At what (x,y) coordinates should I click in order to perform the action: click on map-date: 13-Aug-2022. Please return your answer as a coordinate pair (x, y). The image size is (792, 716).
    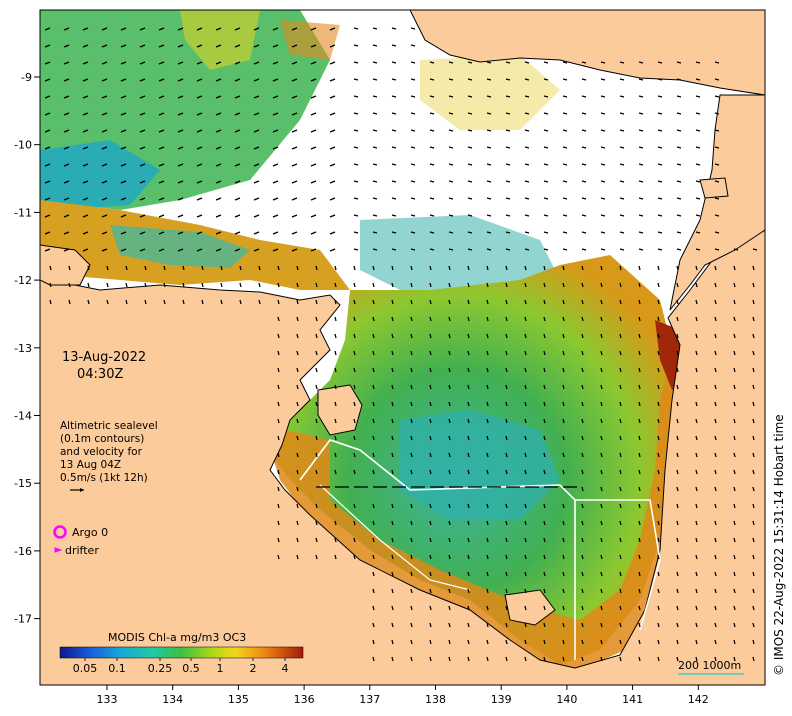
    Looking at the image, I should click on (104, 357).